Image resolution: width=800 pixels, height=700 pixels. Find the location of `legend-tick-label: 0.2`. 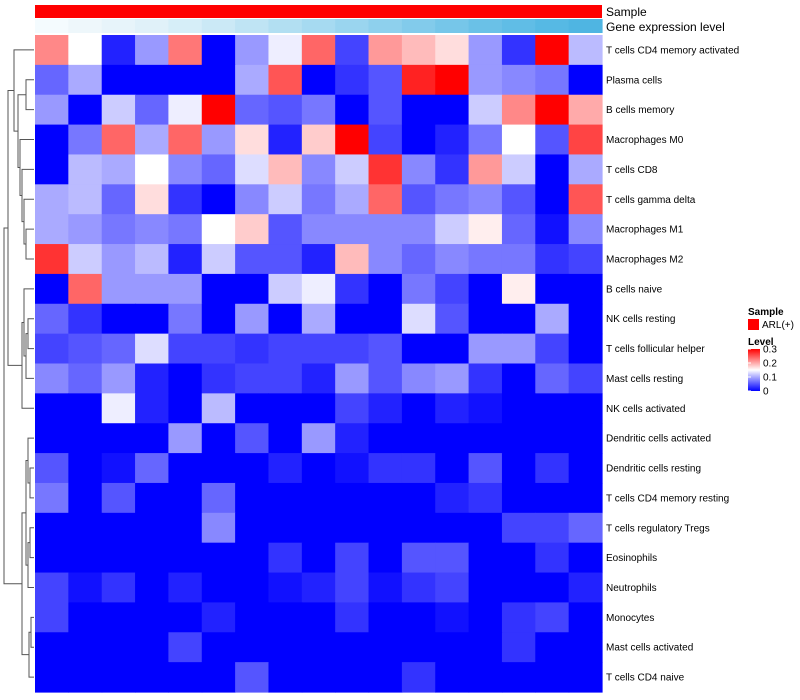

legend-tick-label: 0.2 is located at coordinates (770, 364).